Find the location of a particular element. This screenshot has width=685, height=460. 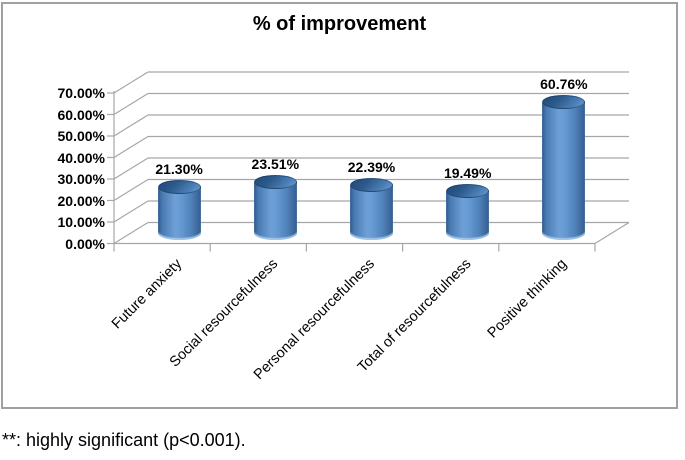

chart-title: % of improvement is located at coordinates (339, 24).